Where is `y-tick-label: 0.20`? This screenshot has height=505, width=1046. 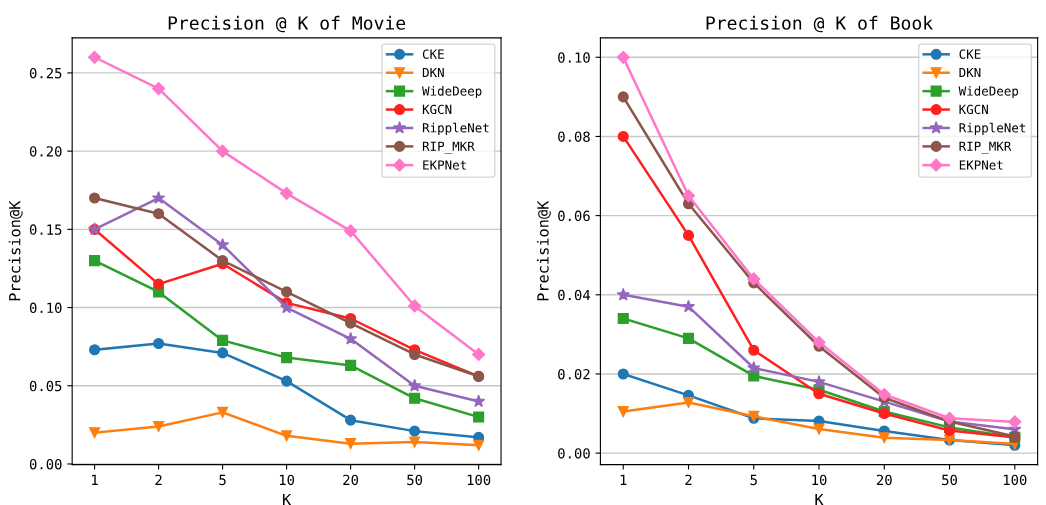 y-tick-label: 0.20 is located at coordinates (45, 151).